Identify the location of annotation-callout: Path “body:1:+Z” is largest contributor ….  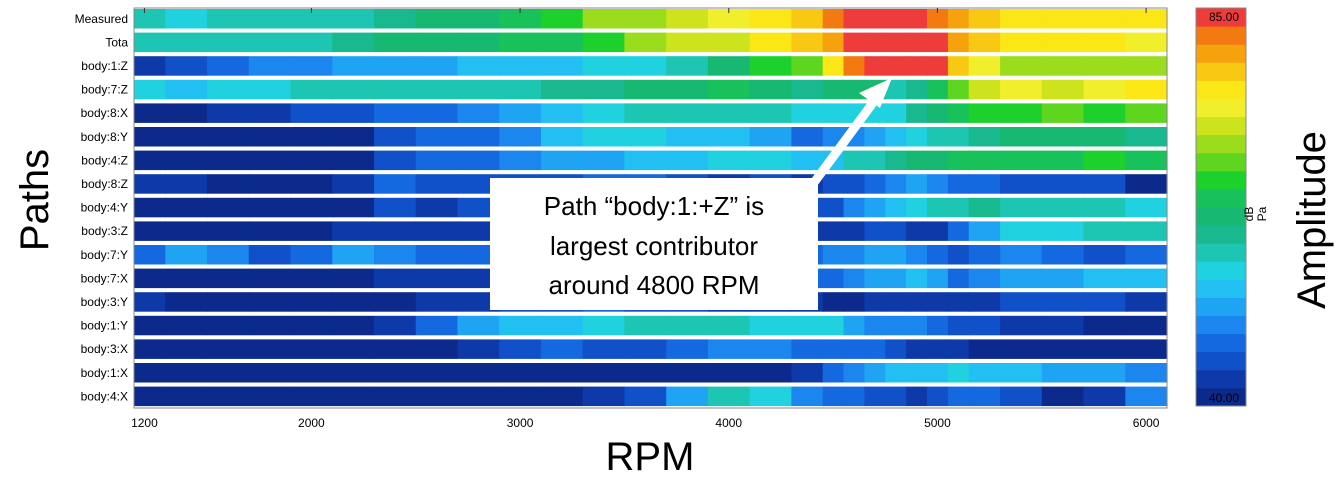
(691, 194).